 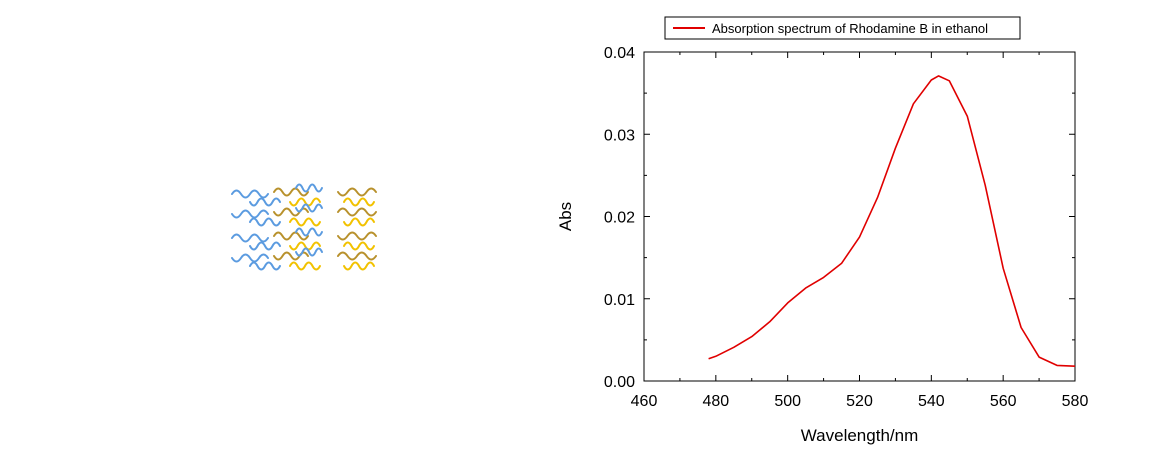 I want to click on x-tick-label: 500, so click(x=787, y=401).